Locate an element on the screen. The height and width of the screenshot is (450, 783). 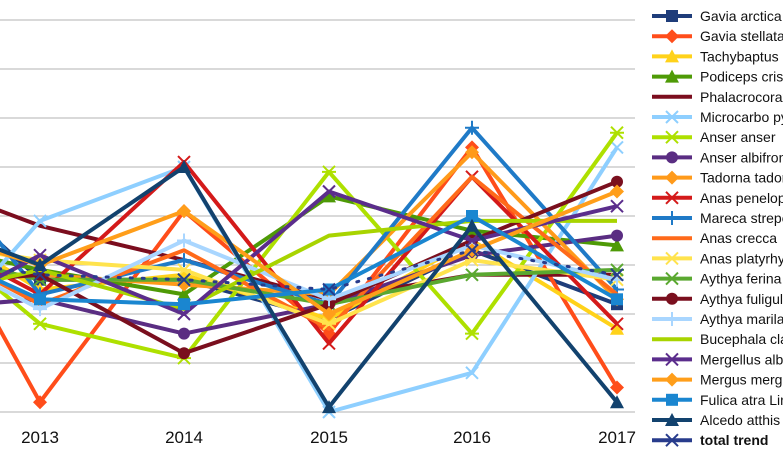
legend-item: Anas platyrhynchos is located at coordinates (717, 258).